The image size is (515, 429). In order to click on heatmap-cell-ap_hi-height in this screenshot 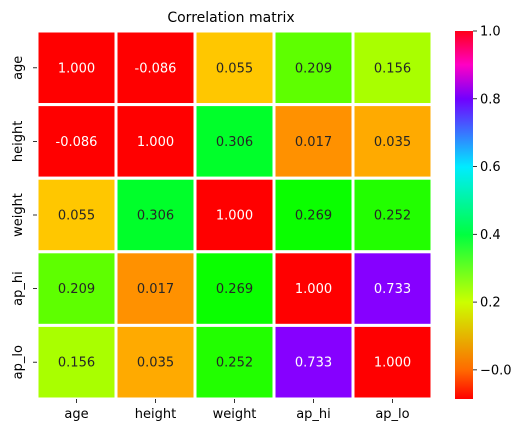, I will do `click(155, 288)`.